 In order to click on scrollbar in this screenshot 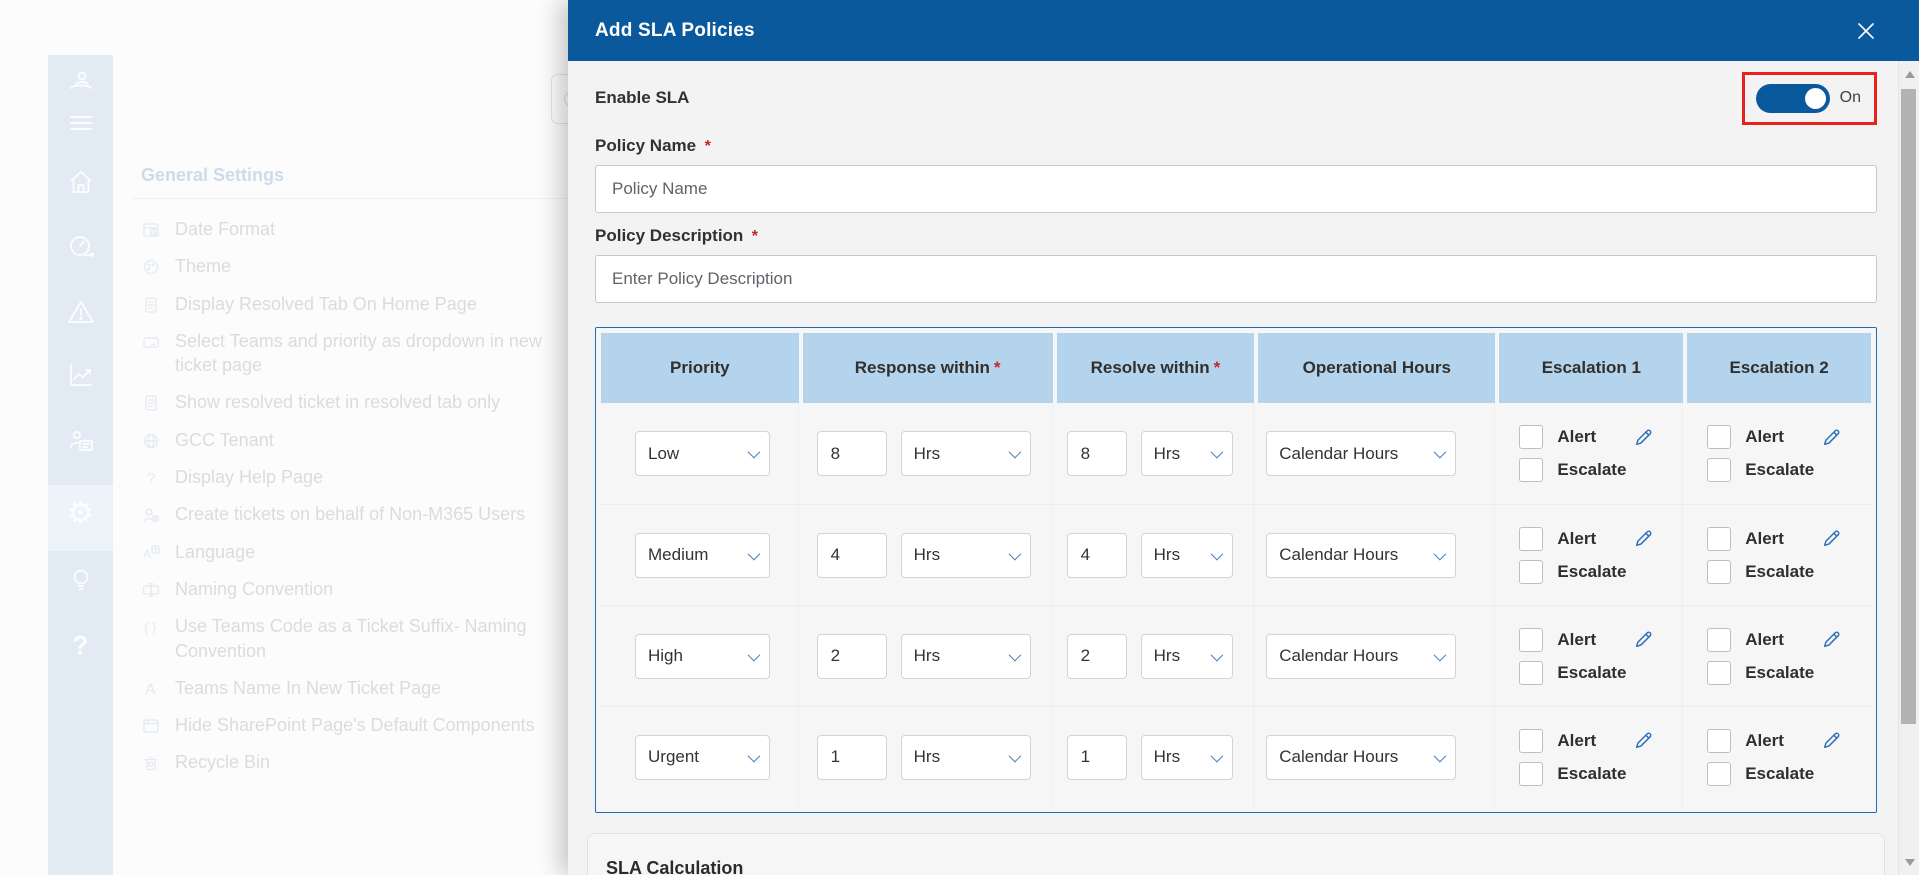, I will do `click(1908, 468)`.